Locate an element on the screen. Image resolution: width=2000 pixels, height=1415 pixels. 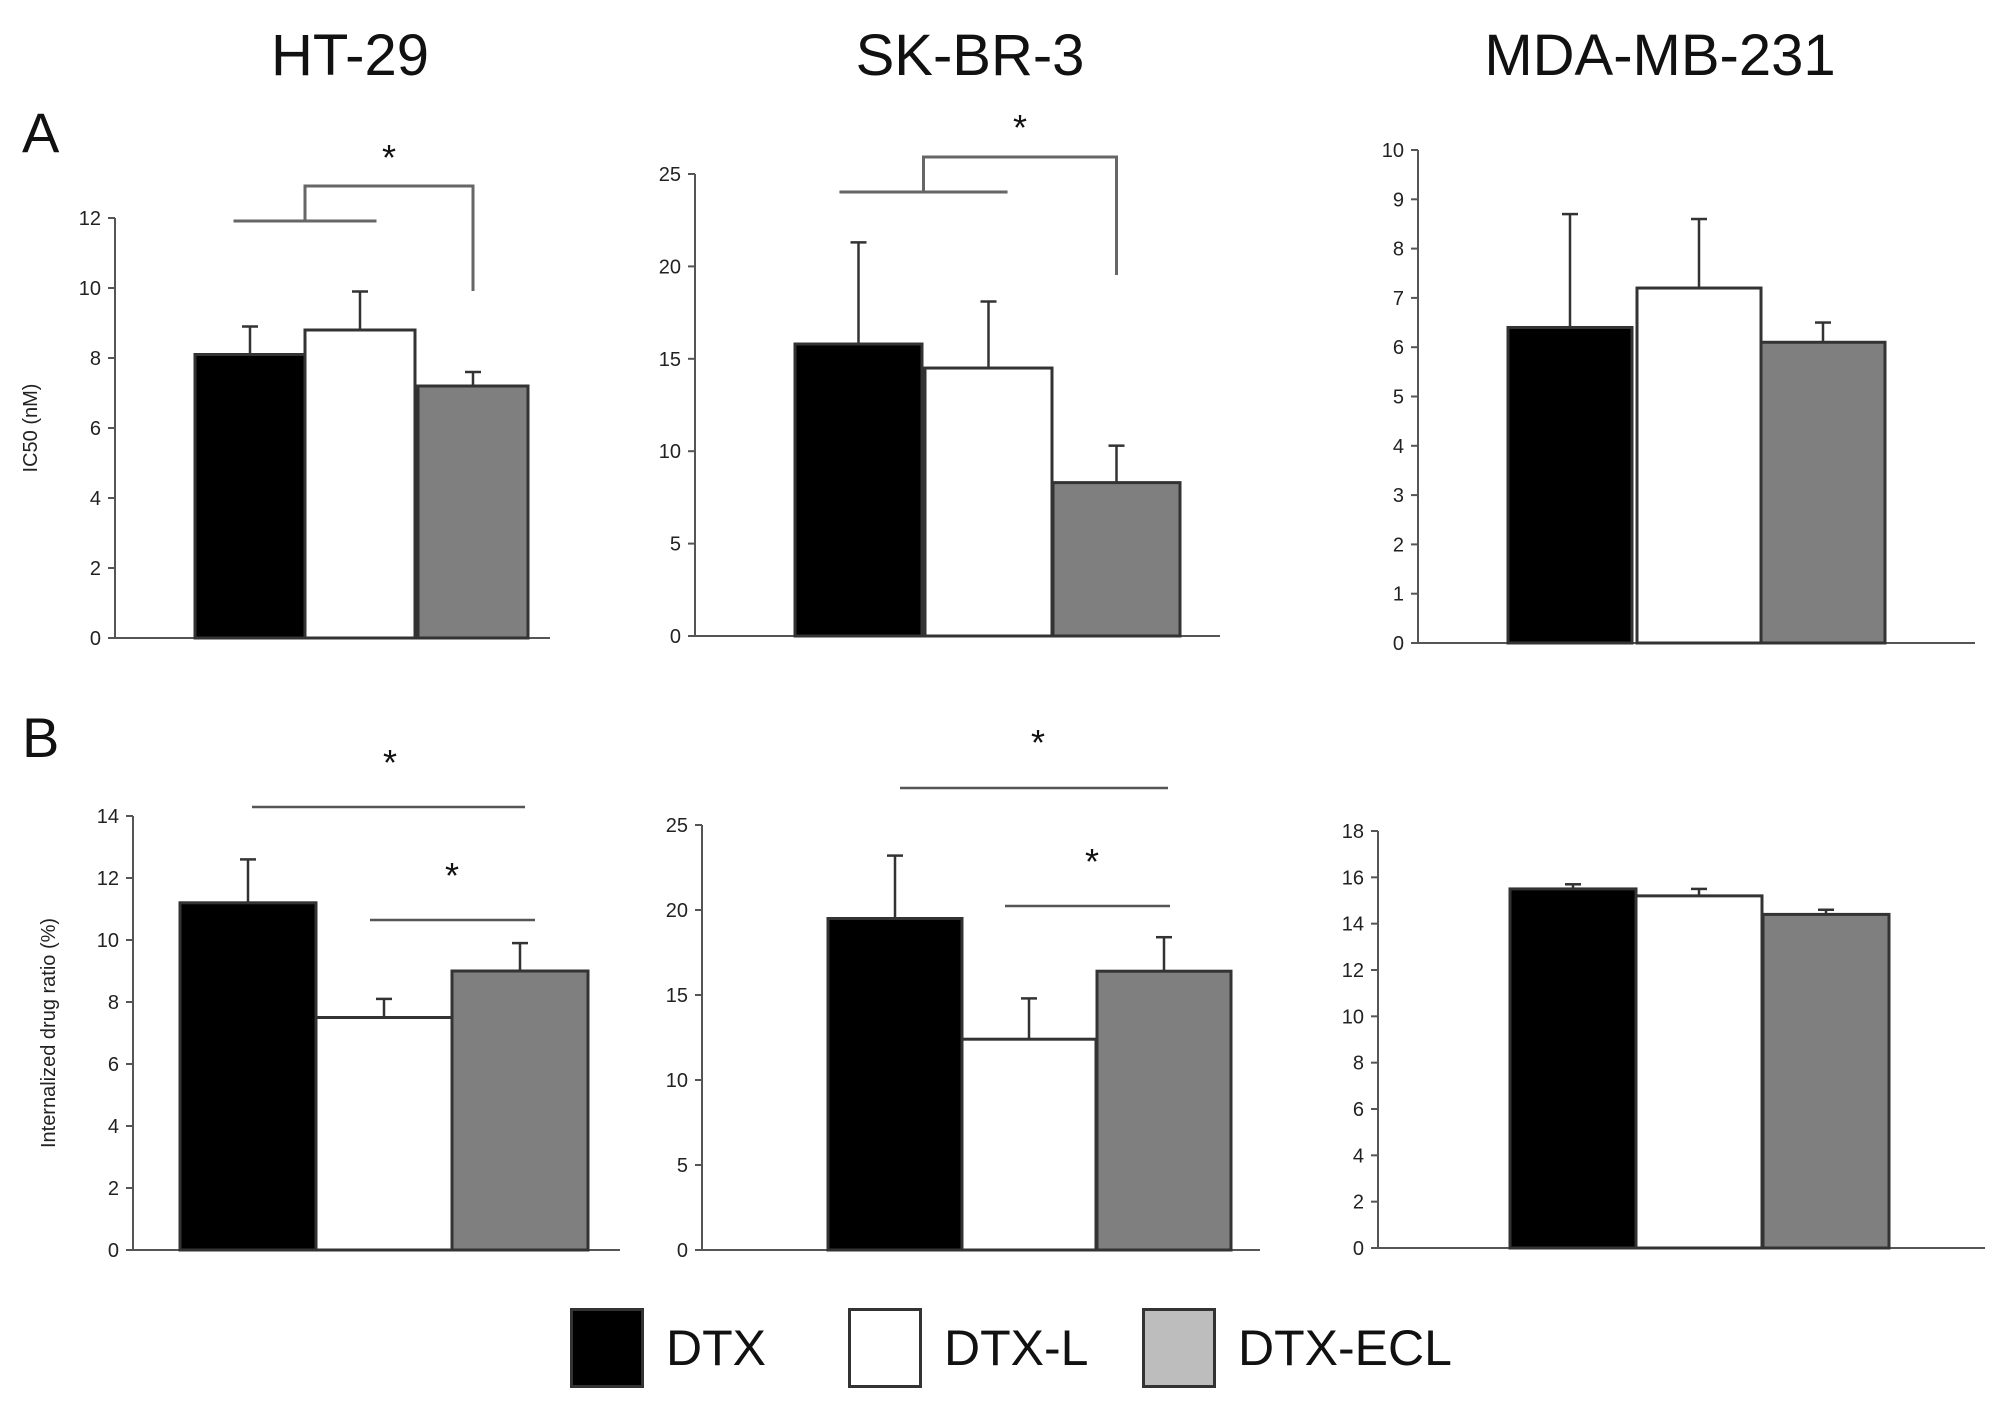
y-axis-label: Internalized drug ratio (%) is located at coordinates (49, 1033).